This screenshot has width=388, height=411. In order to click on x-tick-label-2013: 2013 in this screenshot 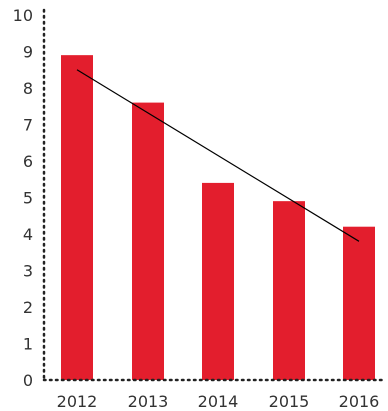, I will do `click(148, 401)`.